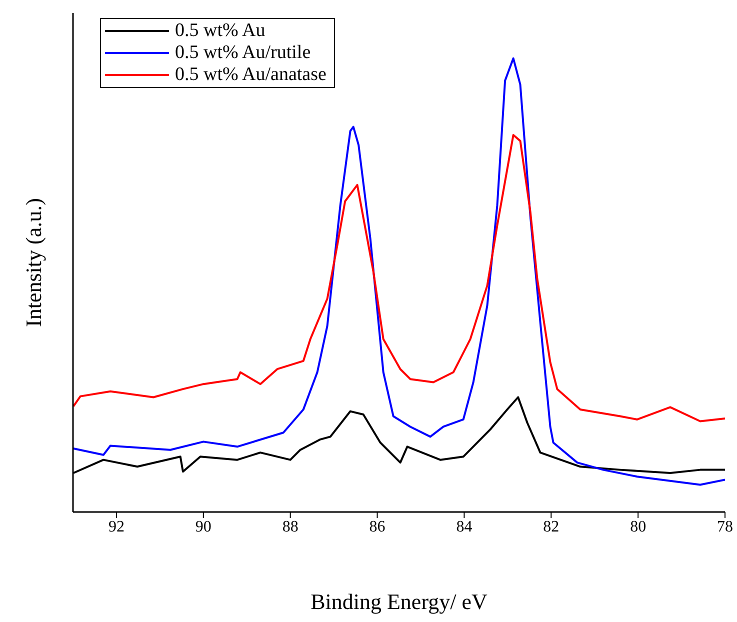 Image resolution: width=737 pixels, height=622 pixels. Describe the element at coordinates (243, 53) in the screenshot. I see `legend-label: 0.5 wt% Au/rutile` at that location.